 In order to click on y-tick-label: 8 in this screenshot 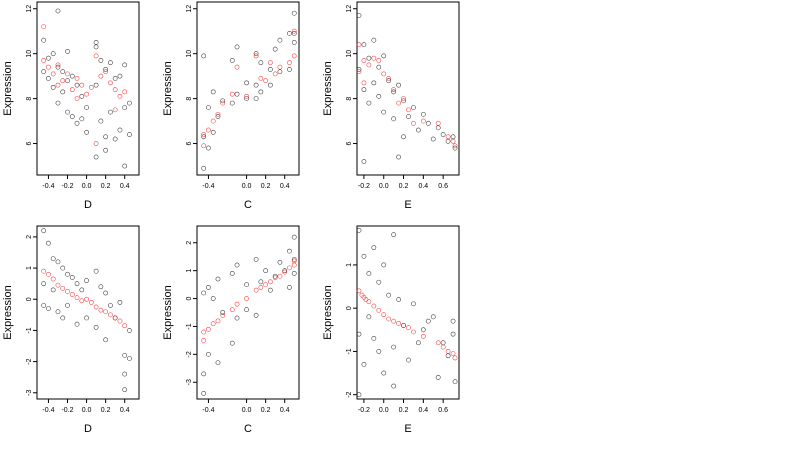, I will do `click(189, 99)`.